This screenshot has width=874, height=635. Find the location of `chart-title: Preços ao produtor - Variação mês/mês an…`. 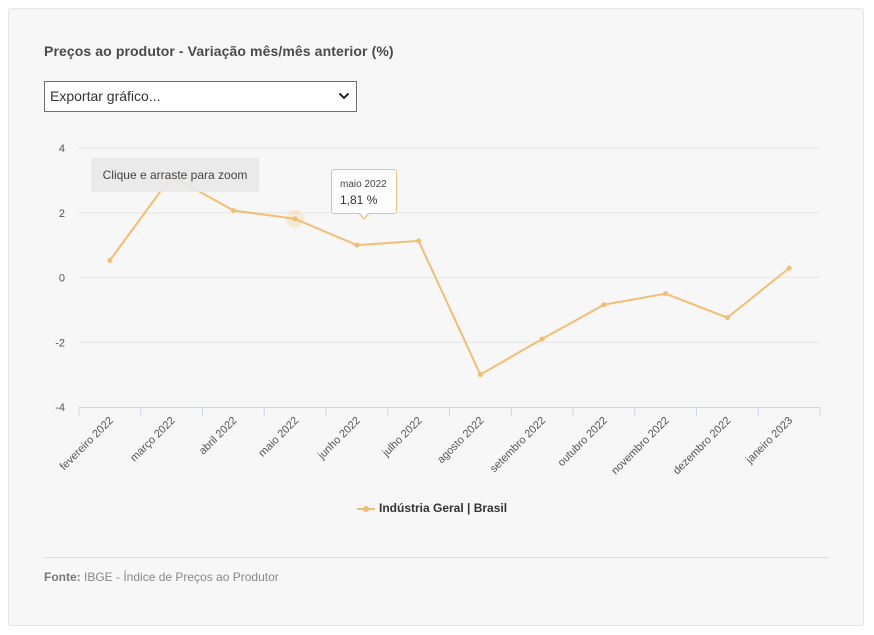

chart-title: Preços ao produtor - Variação mês/mês an… is located at coordinates (219, 51).